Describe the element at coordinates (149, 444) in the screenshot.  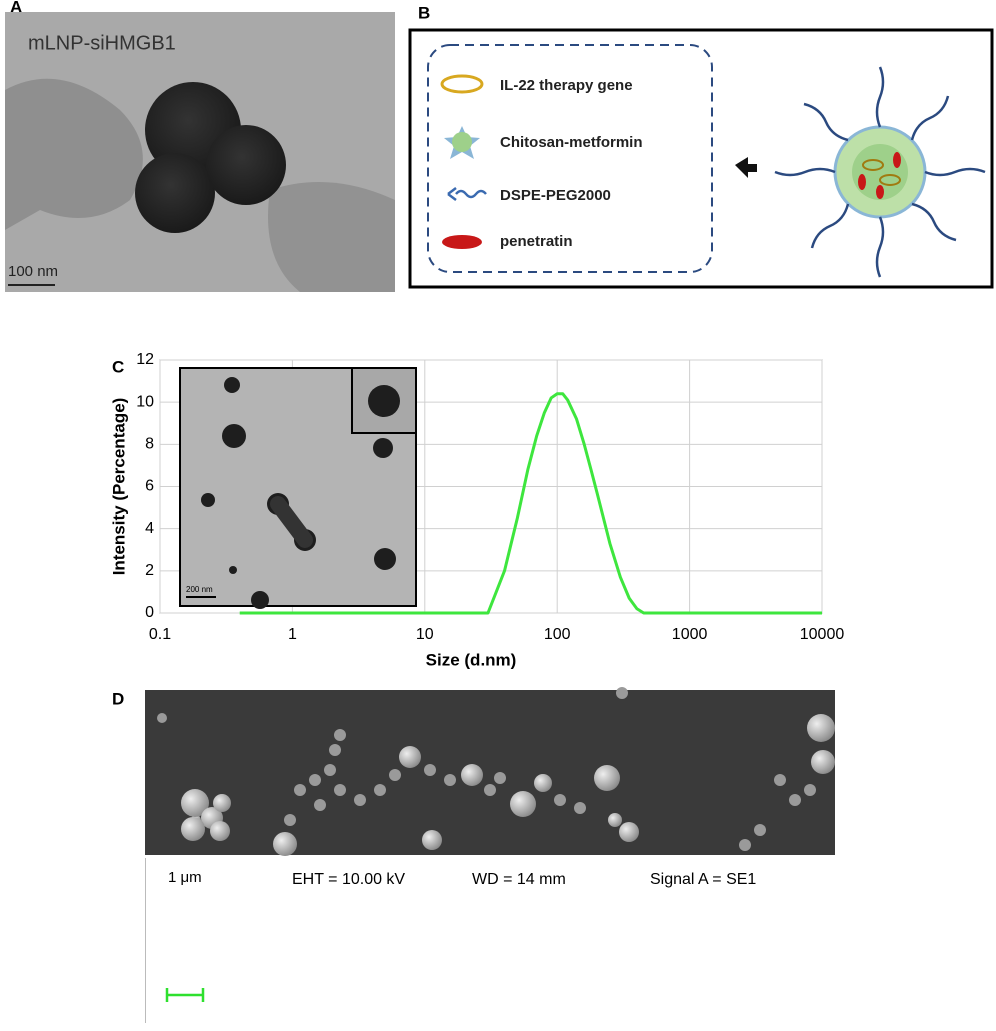
I see `y-tick-label: 8` at that location.